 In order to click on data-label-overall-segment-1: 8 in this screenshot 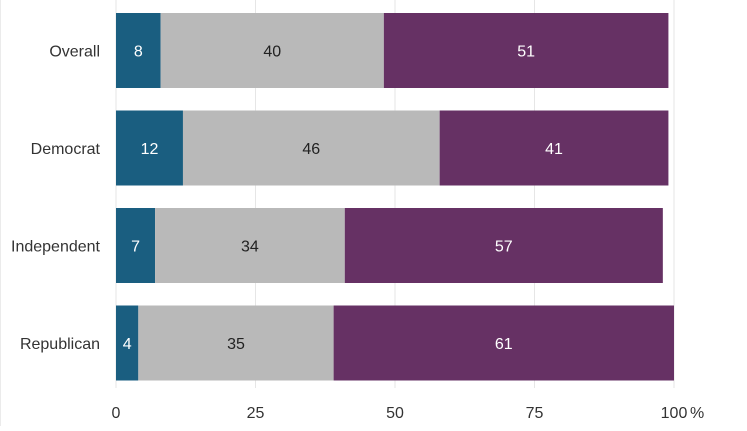, I will do `click(138, 52)`.